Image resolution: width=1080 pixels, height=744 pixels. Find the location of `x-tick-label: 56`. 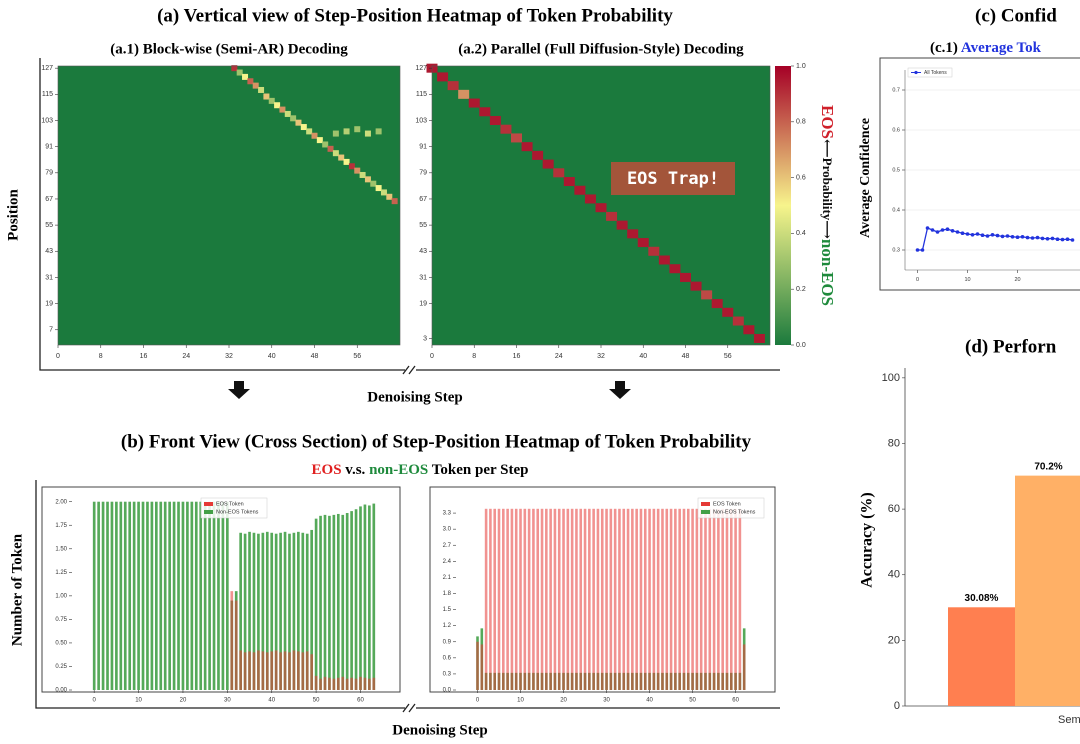

x-tick-label: 56 is located at coordinates (728, 356).